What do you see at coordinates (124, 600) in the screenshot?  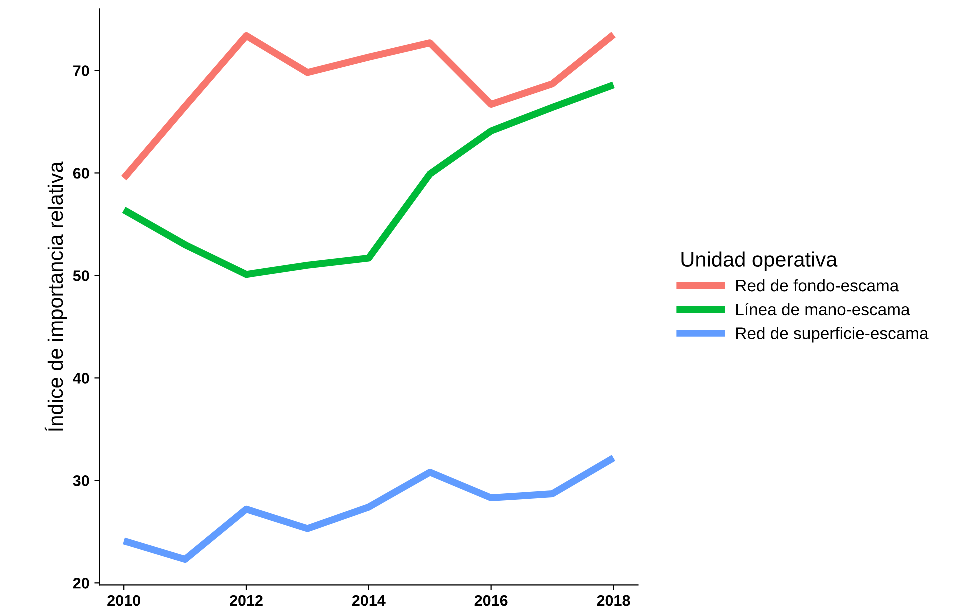 I see `x-tick-label: 2010` at bounding box center [124, 600].